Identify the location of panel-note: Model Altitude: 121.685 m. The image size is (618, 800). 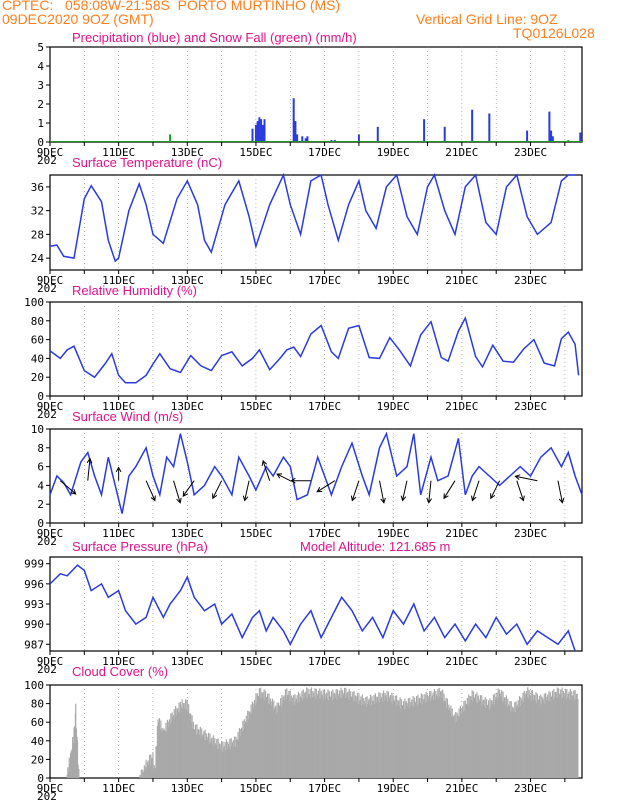
(375, 546).